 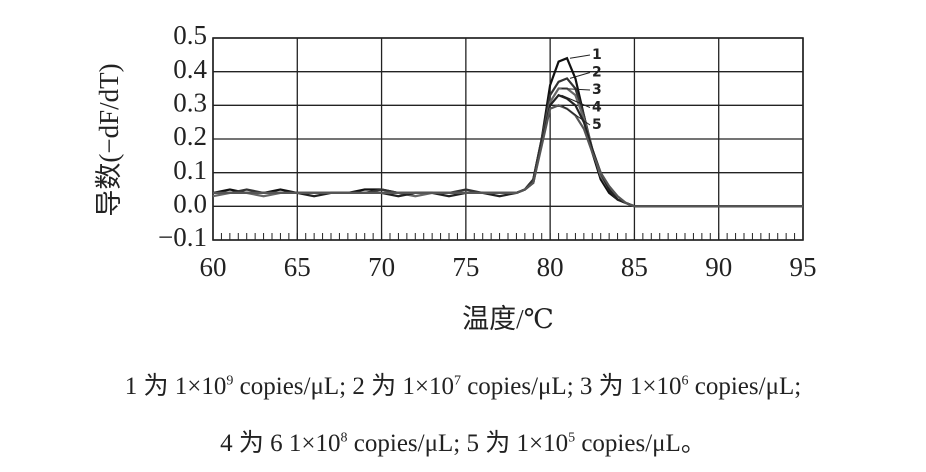 What do you see at coordinates (718, 267) in the screenshot?
I see `x-tick-label: 90` at bounding box center [718, 267].